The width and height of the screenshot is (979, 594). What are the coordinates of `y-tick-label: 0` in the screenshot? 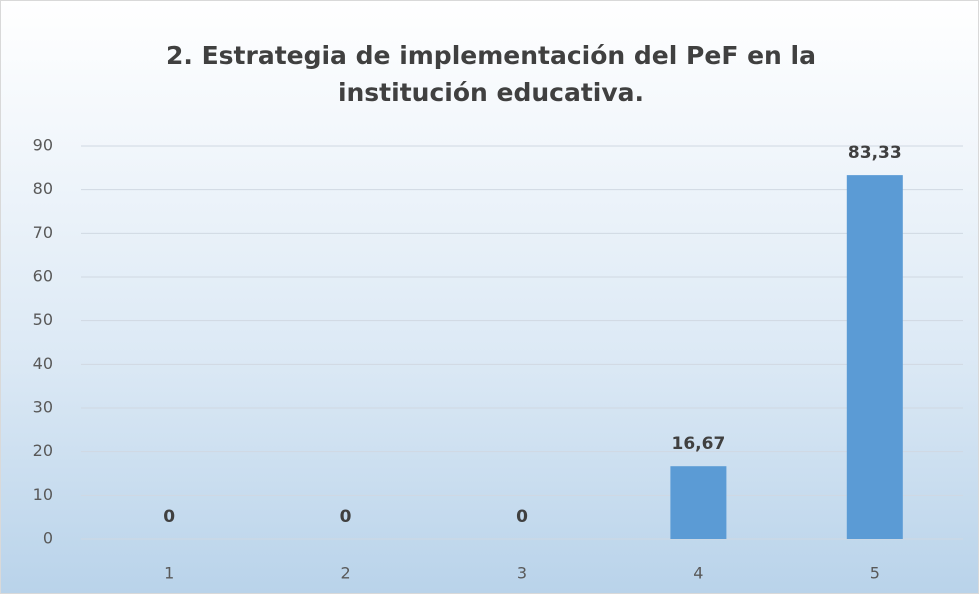 It's located at (48, 538).